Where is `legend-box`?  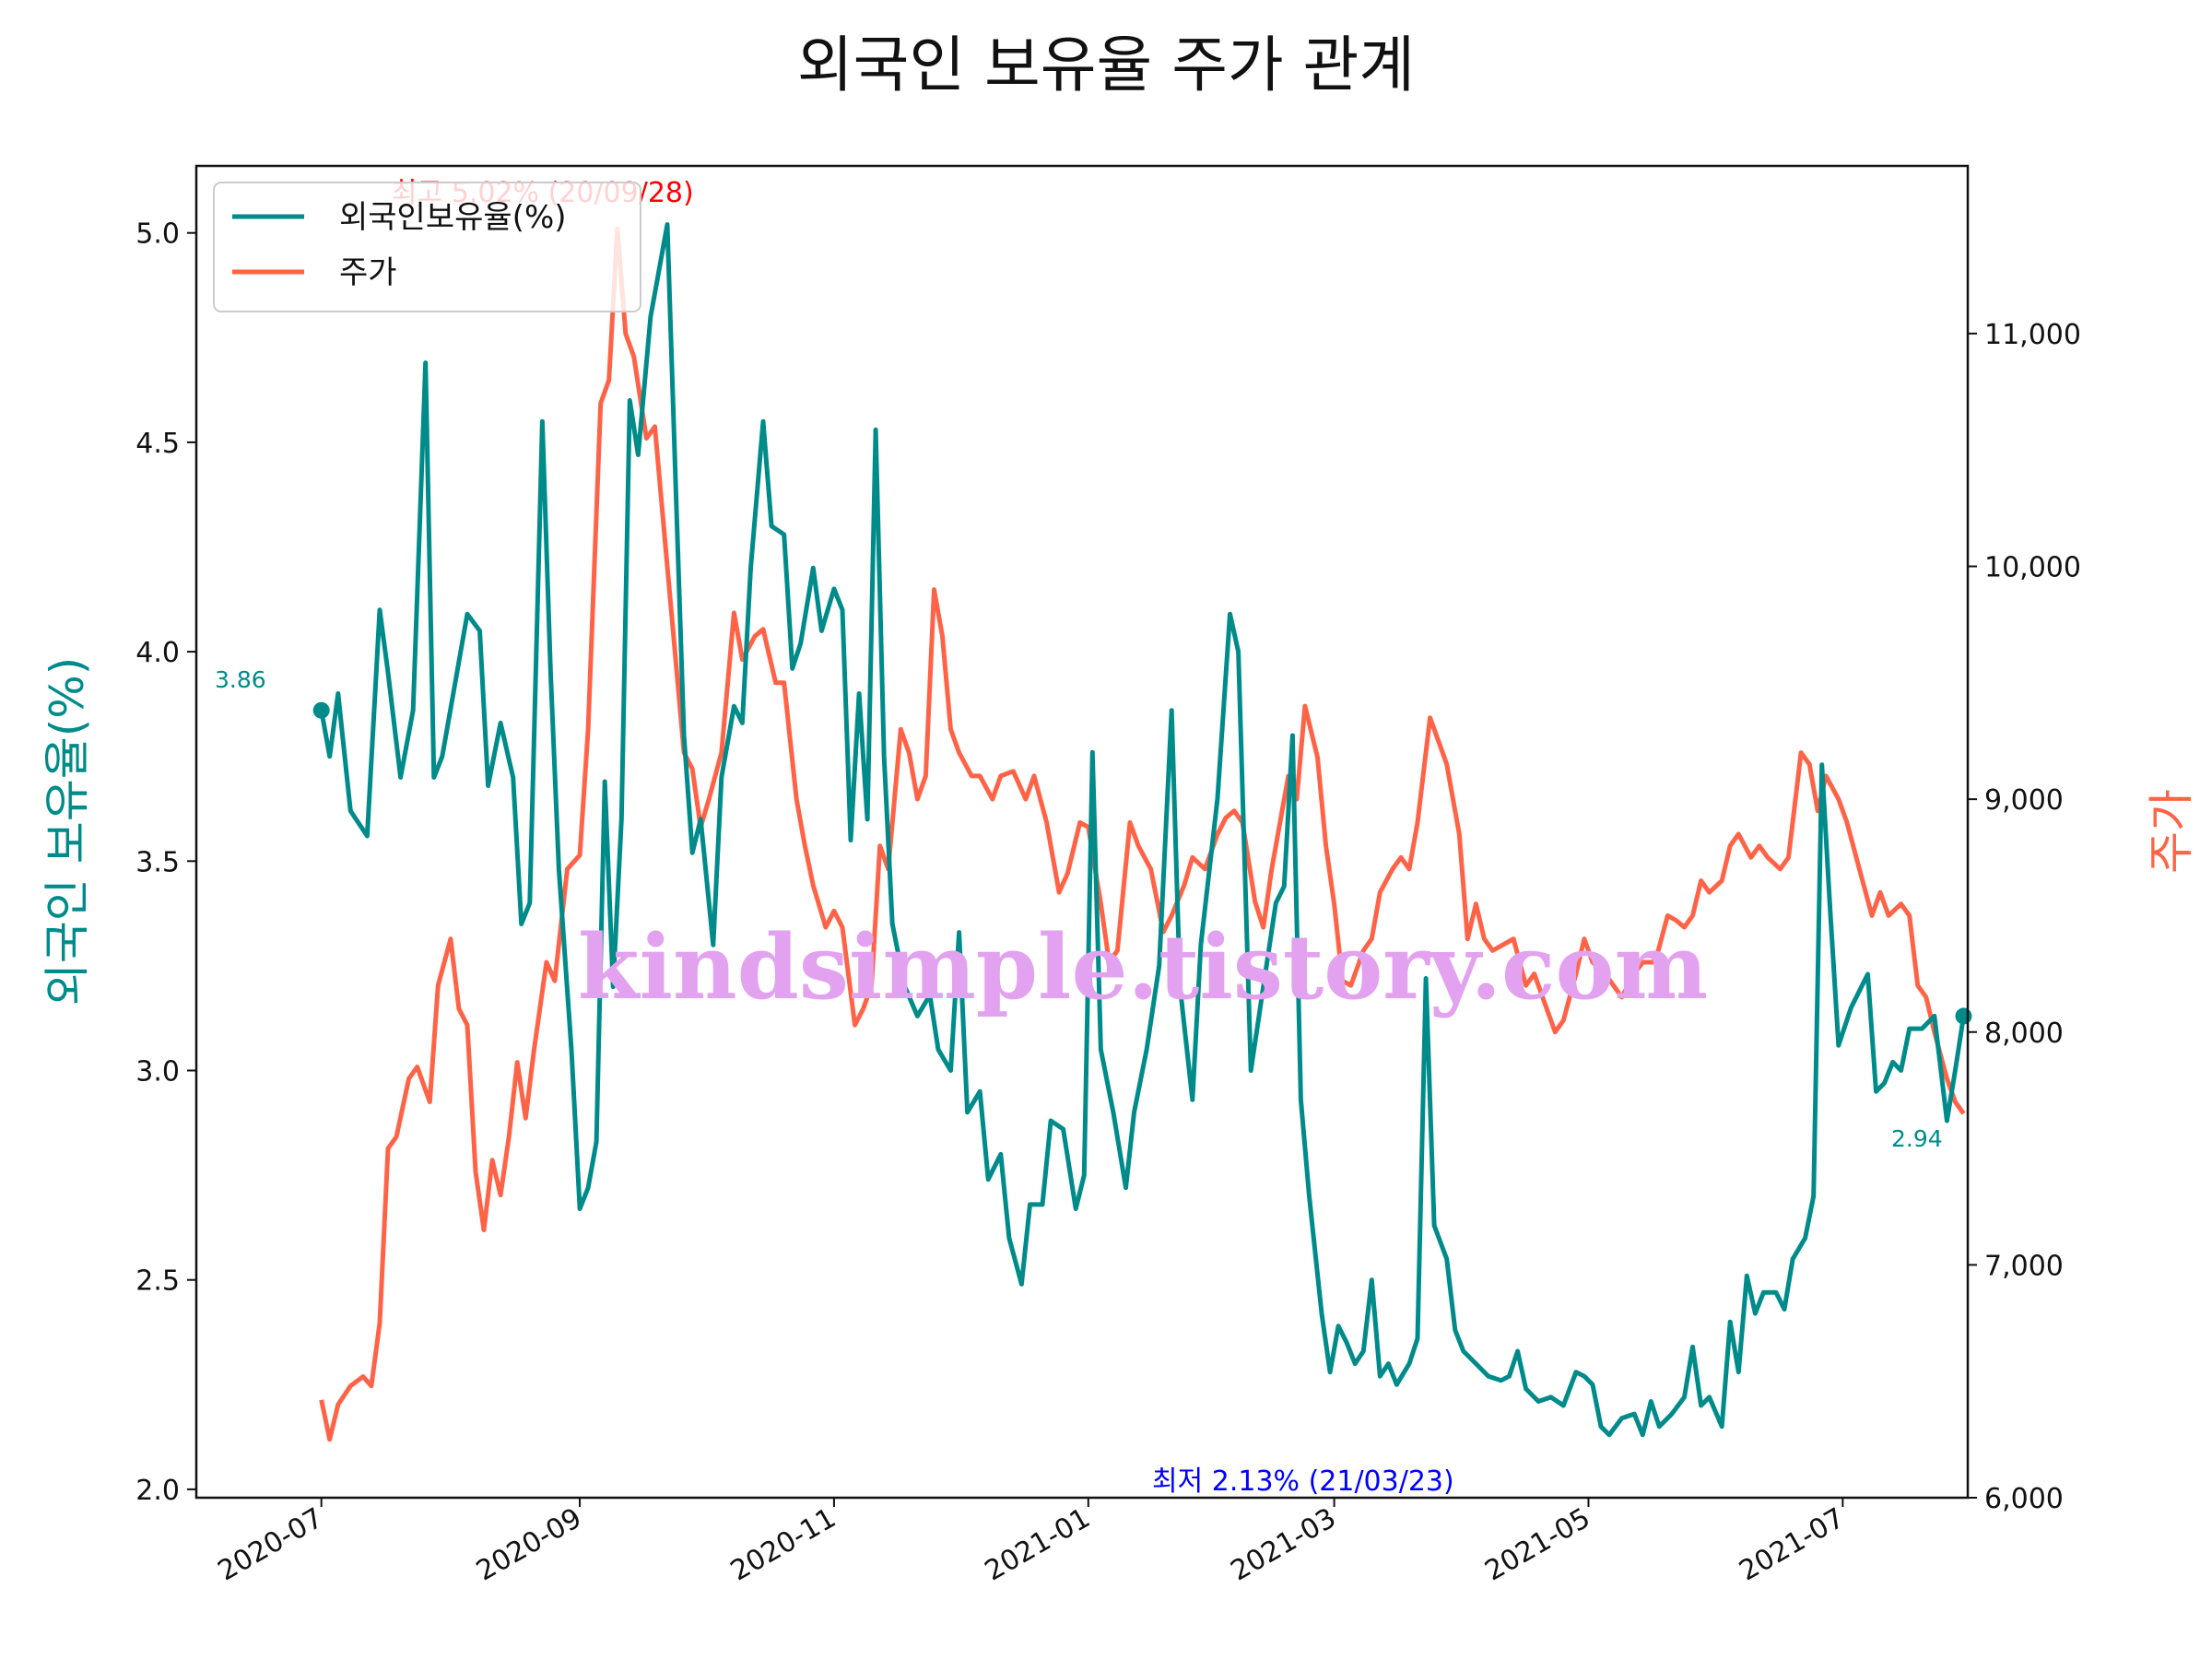
legend-box is located at coordinates (427, 247).